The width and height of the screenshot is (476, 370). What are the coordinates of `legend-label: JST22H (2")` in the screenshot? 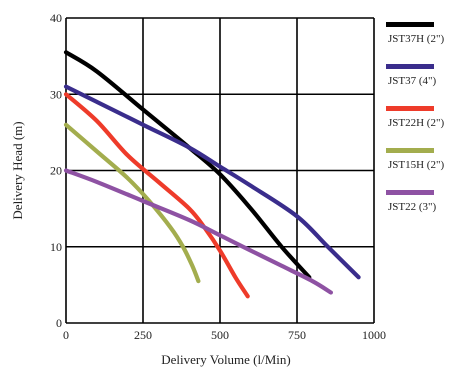 It's located at (416, 123).